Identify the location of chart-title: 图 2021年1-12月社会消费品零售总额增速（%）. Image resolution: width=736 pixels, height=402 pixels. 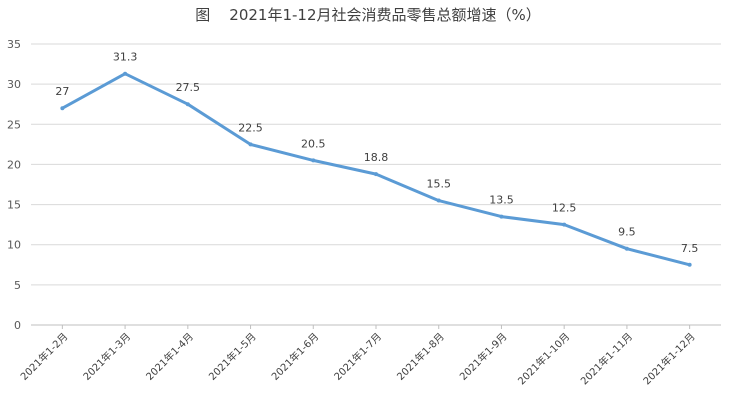
(368, 15).